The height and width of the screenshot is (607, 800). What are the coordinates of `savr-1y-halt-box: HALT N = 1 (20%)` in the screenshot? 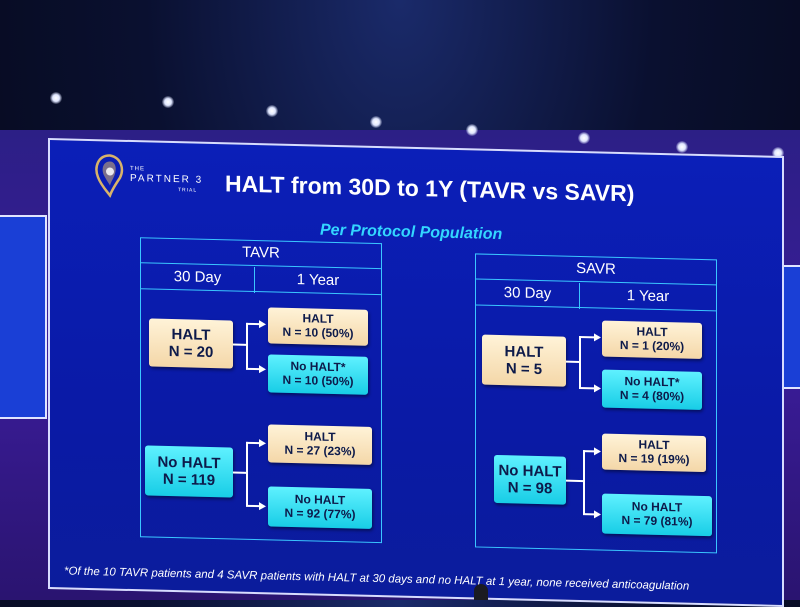 It's located at (652, 339).